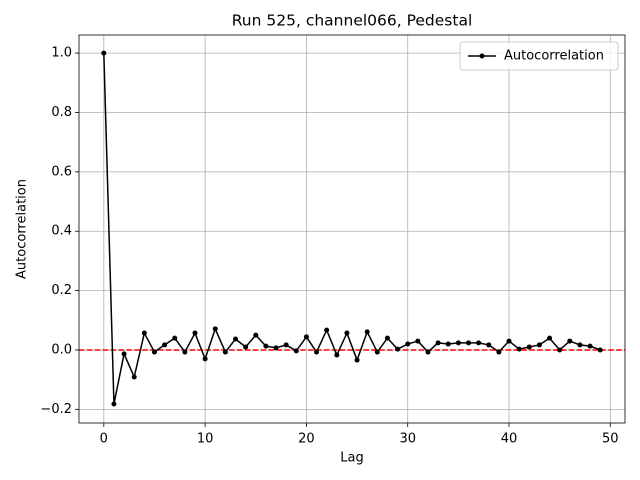  I want to click on x-tick-label: 30, so click(407, 439).